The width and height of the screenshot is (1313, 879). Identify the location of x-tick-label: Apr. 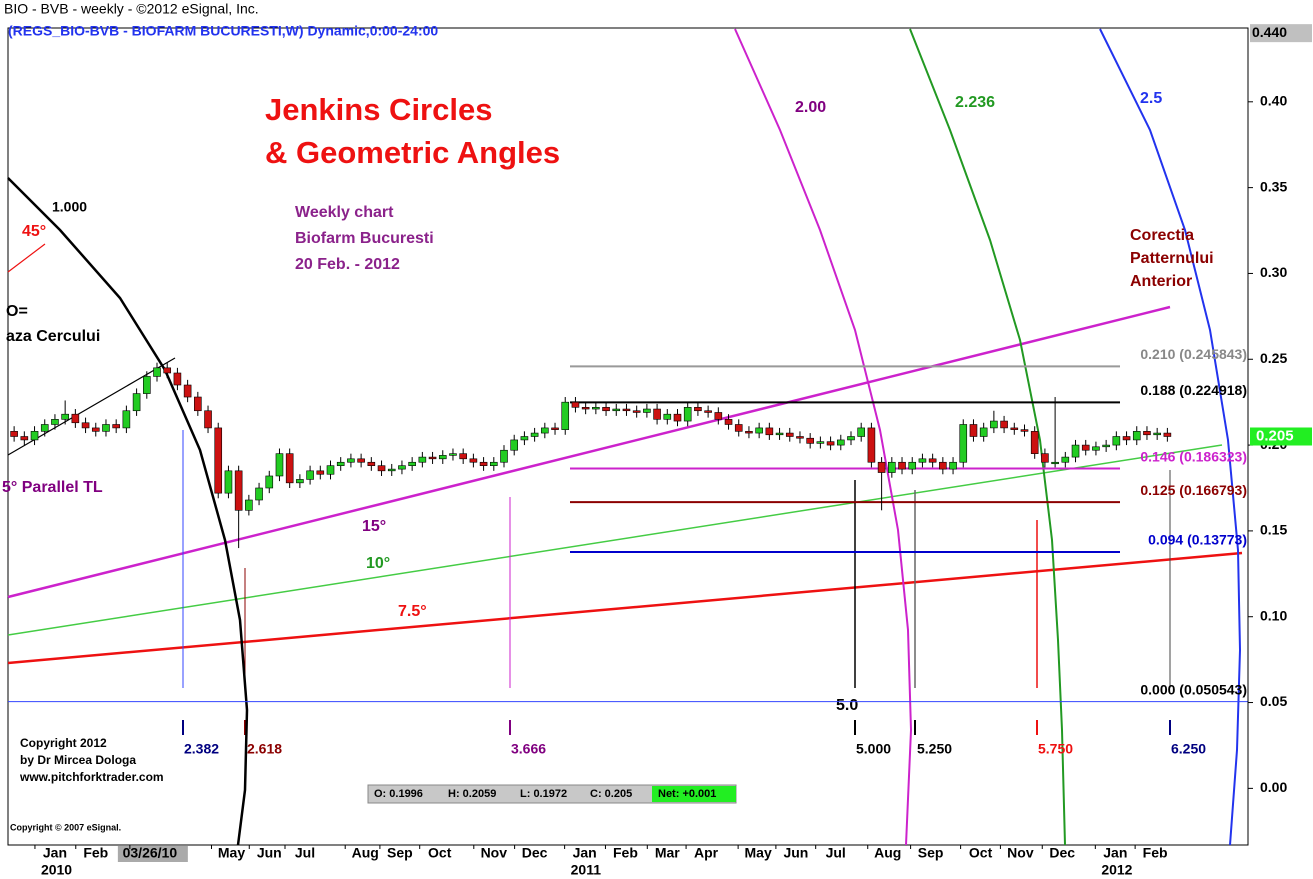
(706, 853).